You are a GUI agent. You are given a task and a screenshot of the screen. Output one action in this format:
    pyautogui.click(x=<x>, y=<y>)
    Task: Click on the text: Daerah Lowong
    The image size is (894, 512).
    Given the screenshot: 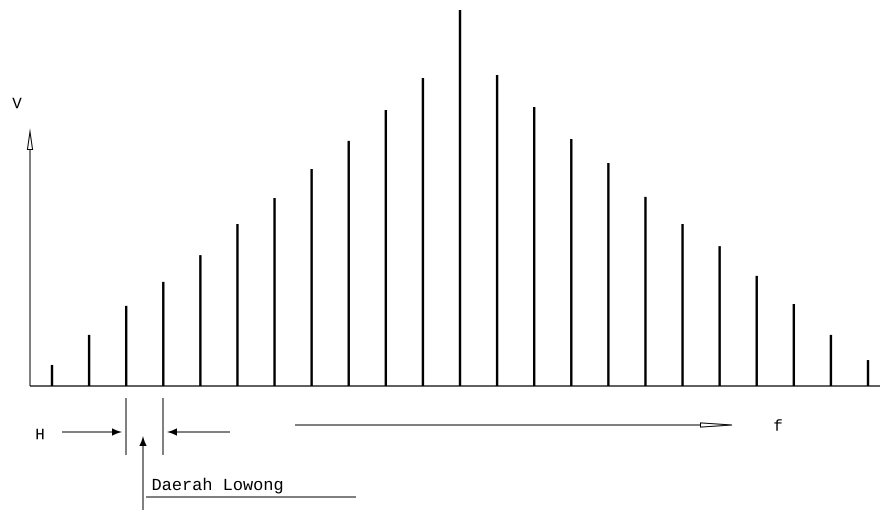 What is the action you would take?
    pyautogui.click(x=217, y=486)
    